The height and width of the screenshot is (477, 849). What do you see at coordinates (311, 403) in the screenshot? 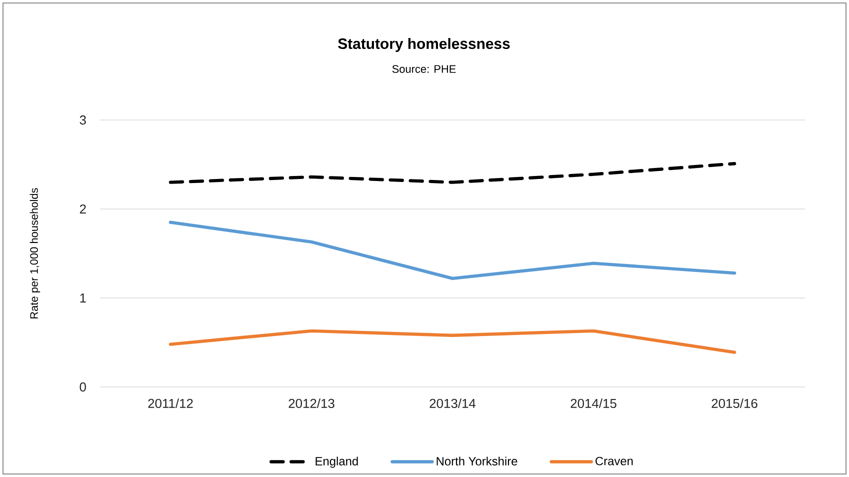
I see `x-tick-label: 2012/13` at bounding box center [311, 403].